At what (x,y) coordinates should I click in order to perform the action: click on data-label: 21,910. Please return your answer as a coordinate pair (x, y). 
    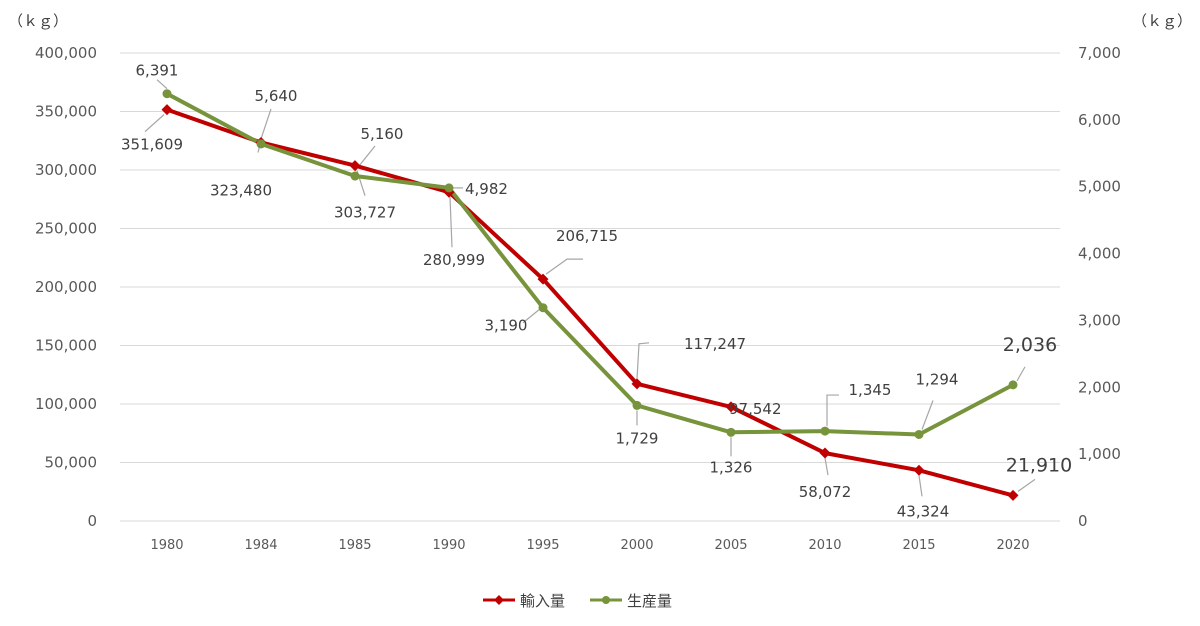
    Looking at the image, I should click on (1039, 465).